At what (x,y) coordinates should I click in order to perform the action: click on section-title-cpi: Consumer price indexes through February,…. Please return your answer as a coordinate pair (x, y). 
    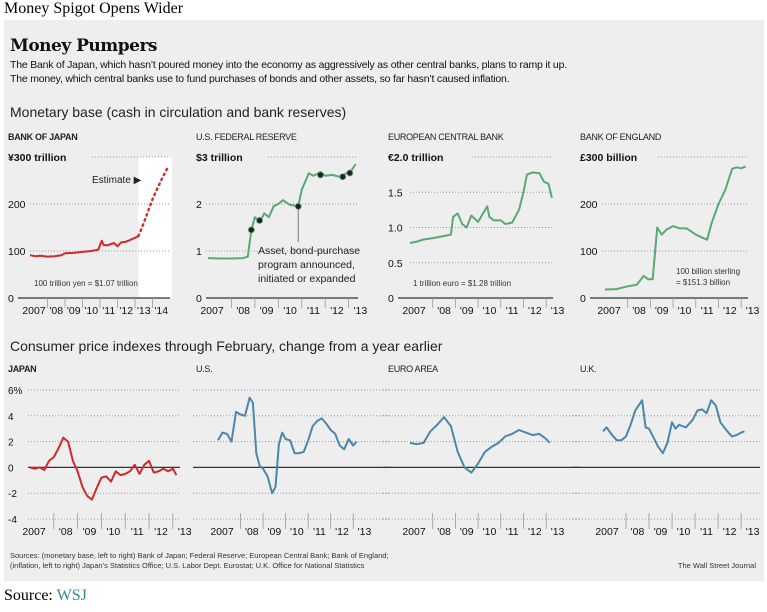
    Looking at the image, I should click on (226, 346).